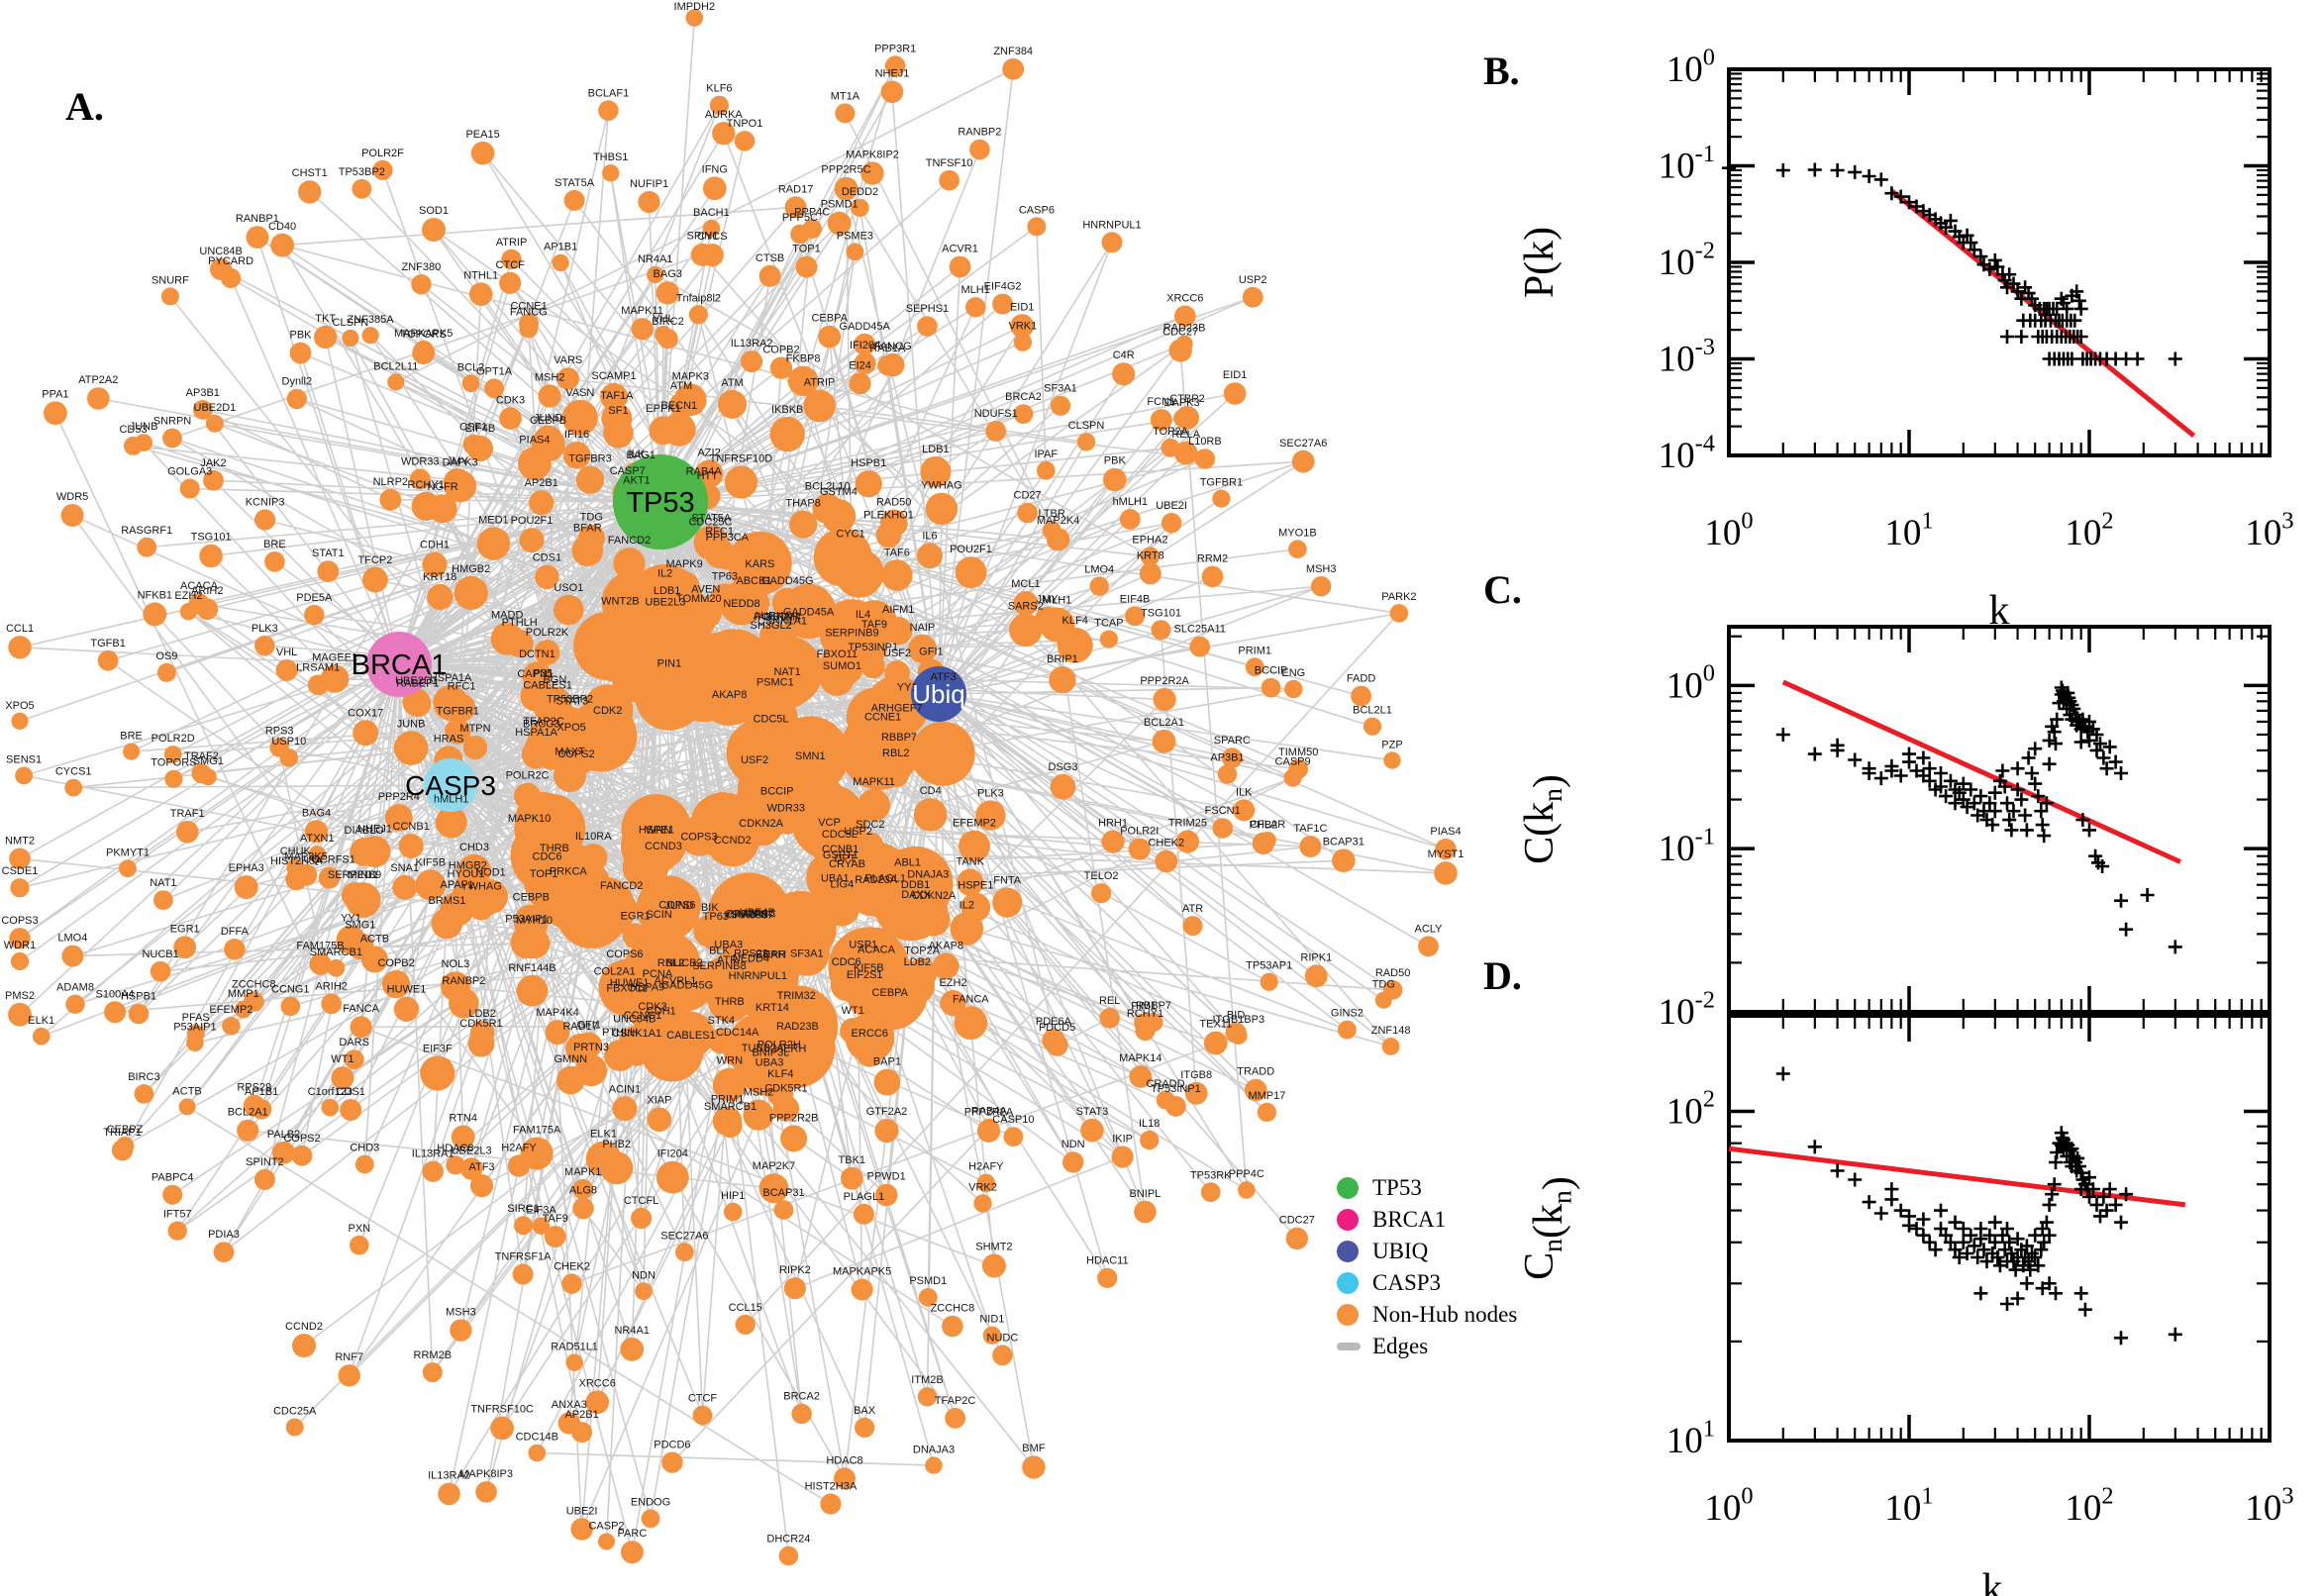 The width and height of the screenshot is (2323, 1596). Describe the element at coordinates (896, 753) in the screenshot. I see `svg-text: RBL2` at that location.